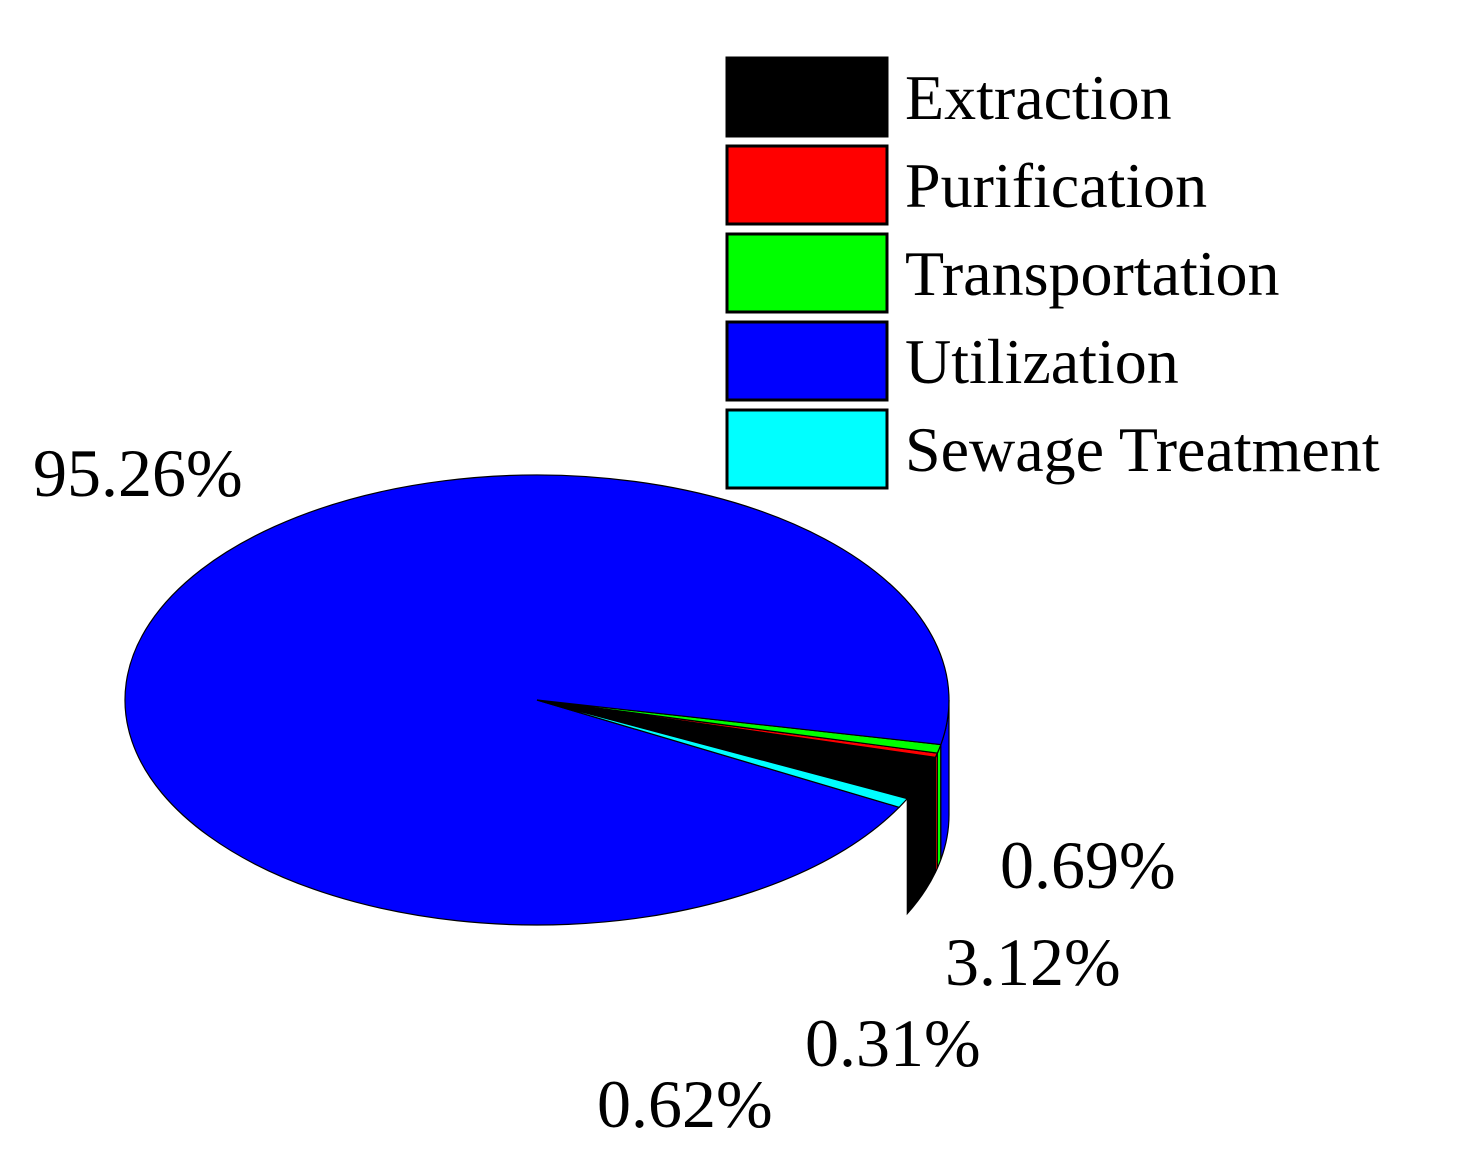 This screenshot has height=1174, width=1467. Describe the element at coordinates (685, 1104) in the screenshot. I see `value-label-transportation: 0.62%` at that location.